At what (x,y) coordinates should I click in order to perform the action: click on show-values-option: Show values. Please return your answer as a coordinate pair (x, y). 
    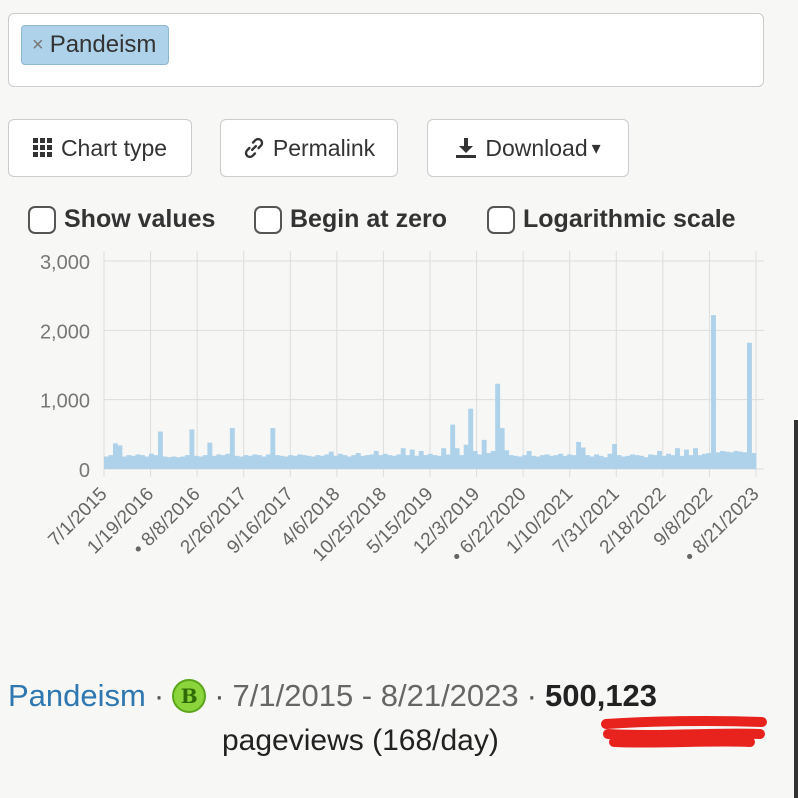
    Looking at the image, I should click on (121, 219).